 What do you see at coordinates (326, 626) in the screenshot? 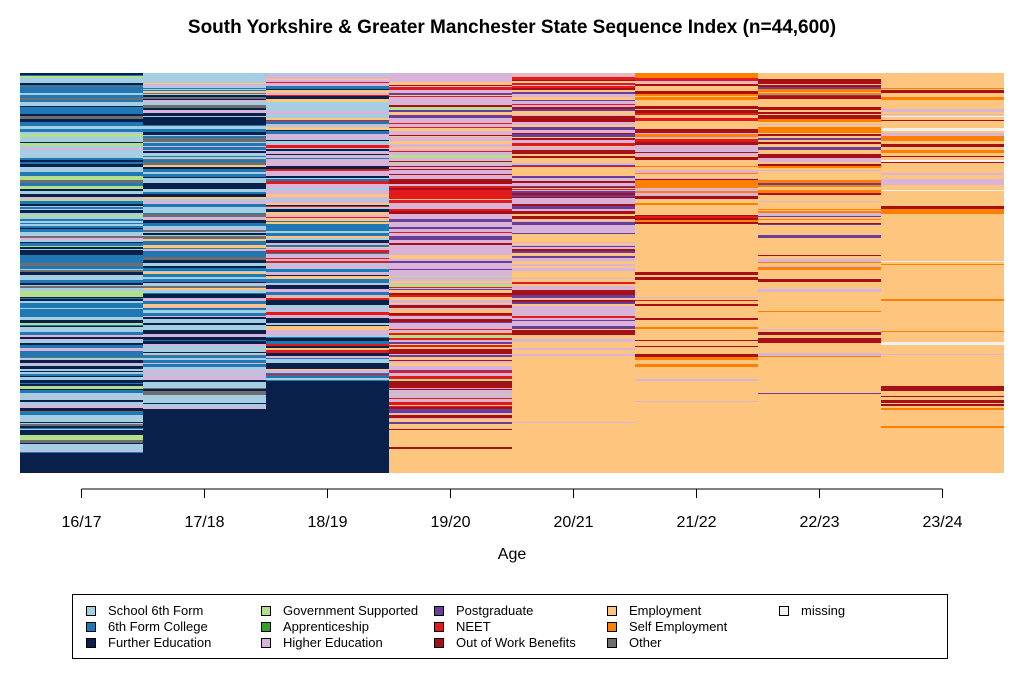
I see `legend-label: Apprenticeship` at bounding box center [326, 626].